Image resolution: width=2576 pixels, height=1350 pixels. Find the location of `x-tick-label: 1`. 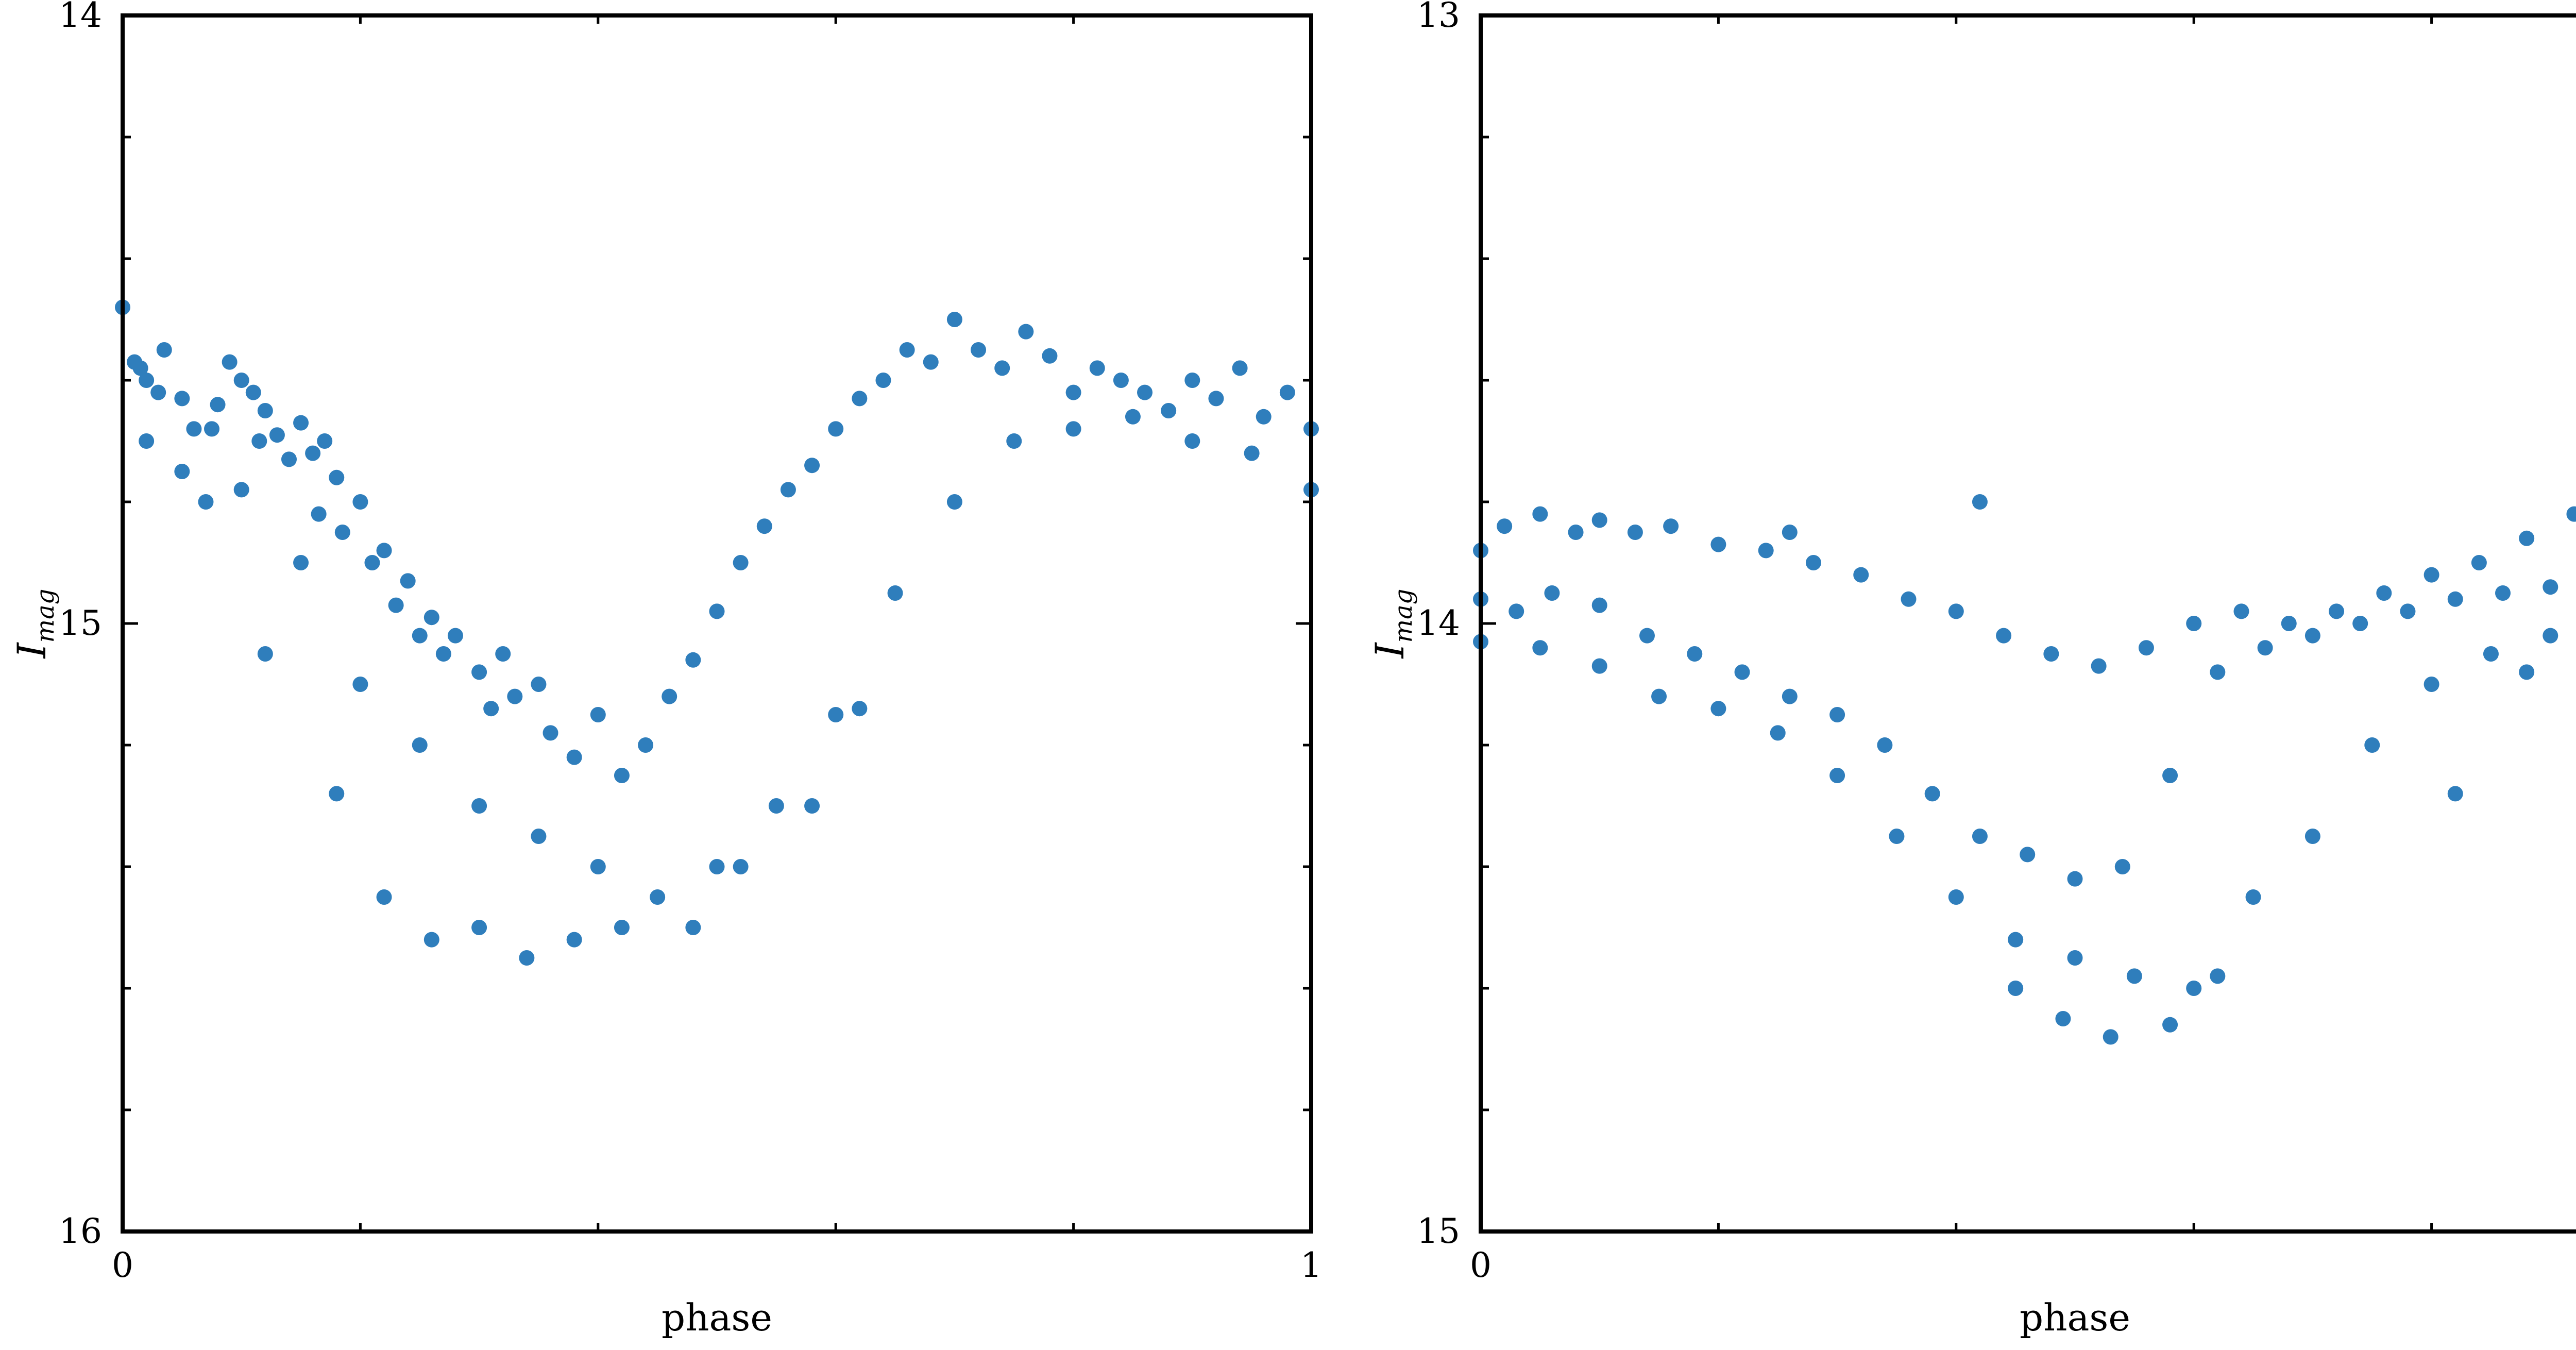

x-tick-label: 1 is located at coordinates (1311, 1265).